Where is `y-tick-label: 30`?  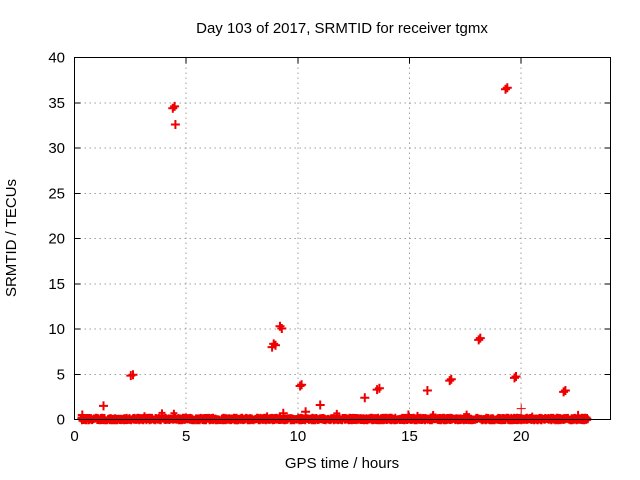 y-tick-label: 30 is located at coordinates (56, 148).